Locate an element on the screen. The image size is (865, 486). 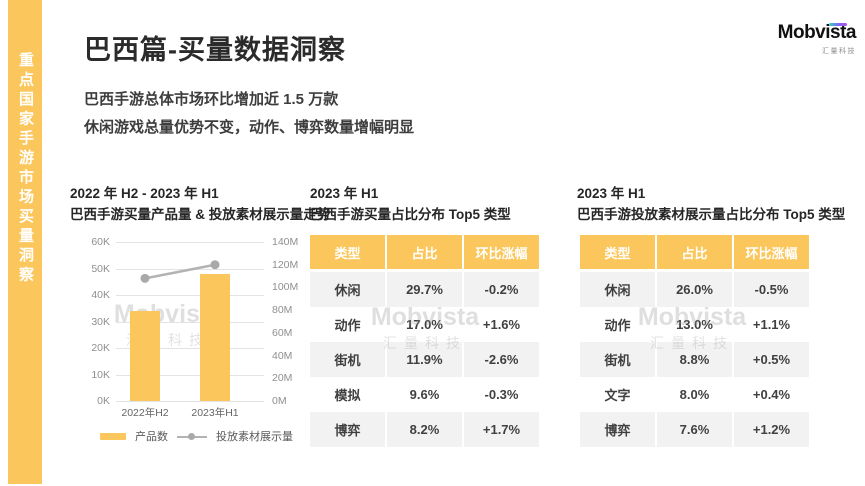
mobvista-logo: Mobvista 汇量科技 is located at coordinates (816, 39).